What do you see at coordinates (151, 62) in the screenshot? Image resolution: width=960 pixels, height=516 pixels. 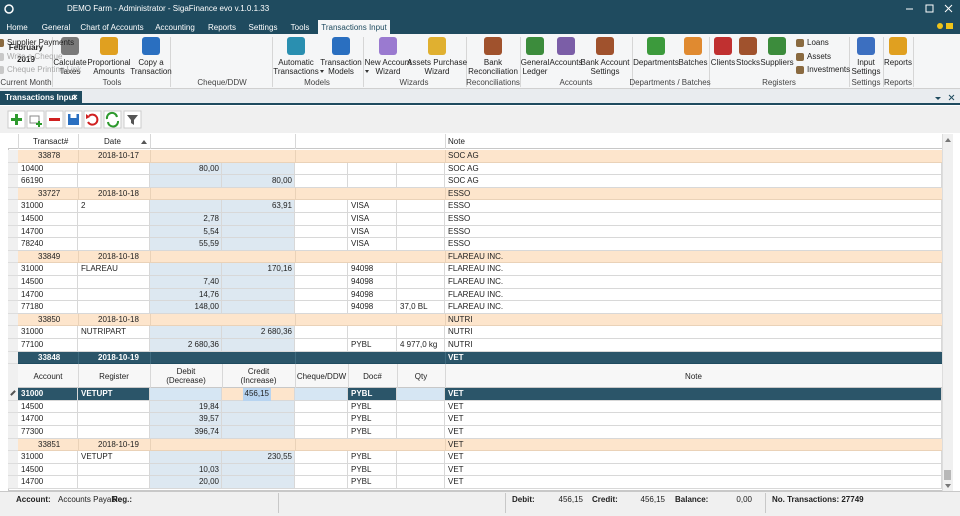 I see `ribbon-button-label: Copy a` at bounding box center [151, 62].